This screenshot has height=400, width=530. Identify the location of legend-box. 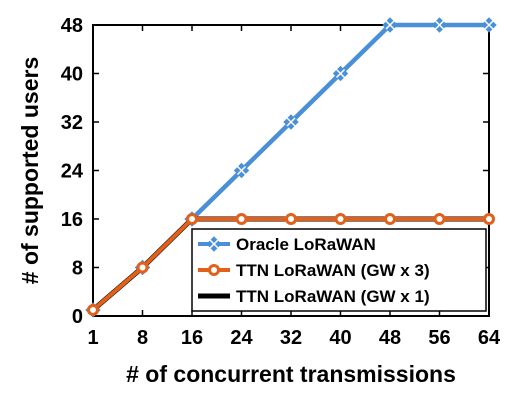
(339, 270).